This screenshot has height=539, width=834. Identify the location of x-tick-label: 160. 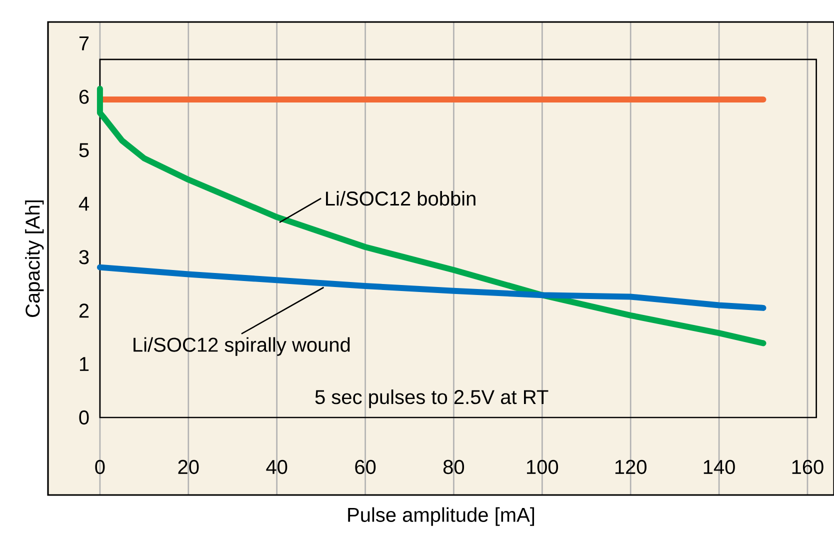
(808, 467).